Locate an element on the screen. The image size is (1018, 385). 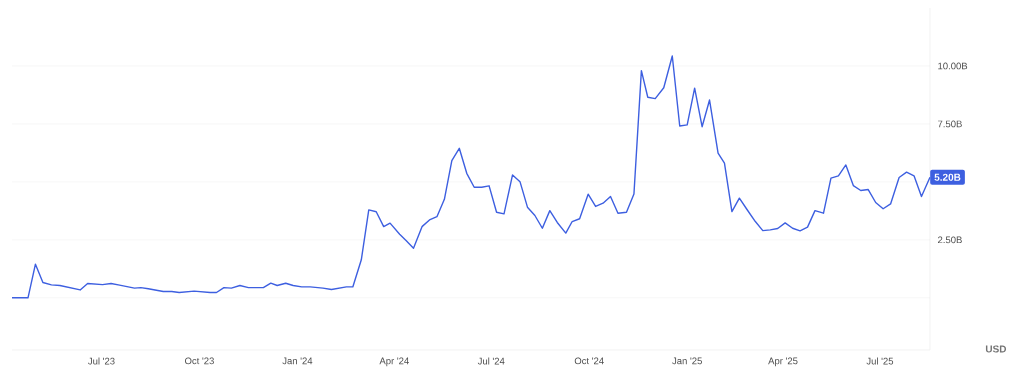
x-tick-label: Apr '25 is located at coordinates (783, 362).